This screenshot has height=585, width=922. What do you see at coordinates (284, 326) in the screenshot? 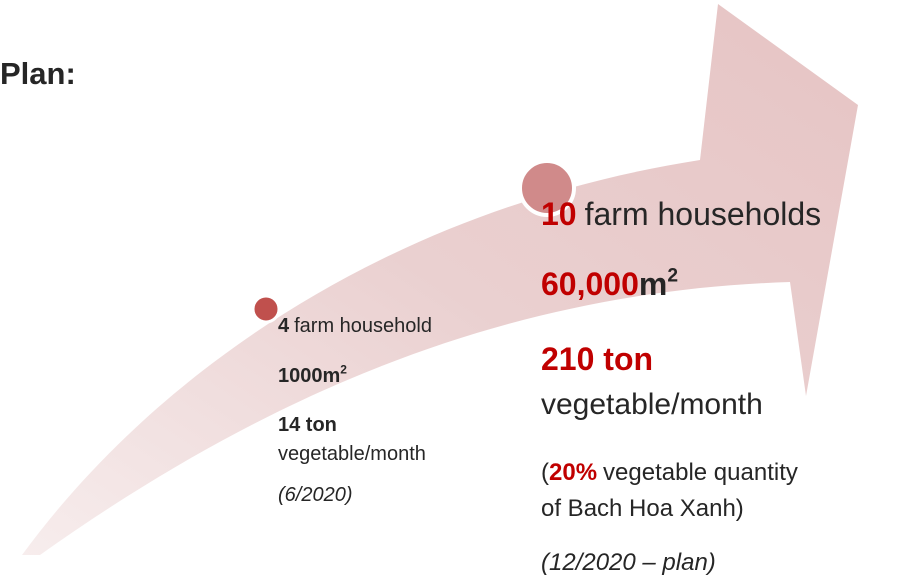
I see `number: 4` at bounding box center [284, 326].